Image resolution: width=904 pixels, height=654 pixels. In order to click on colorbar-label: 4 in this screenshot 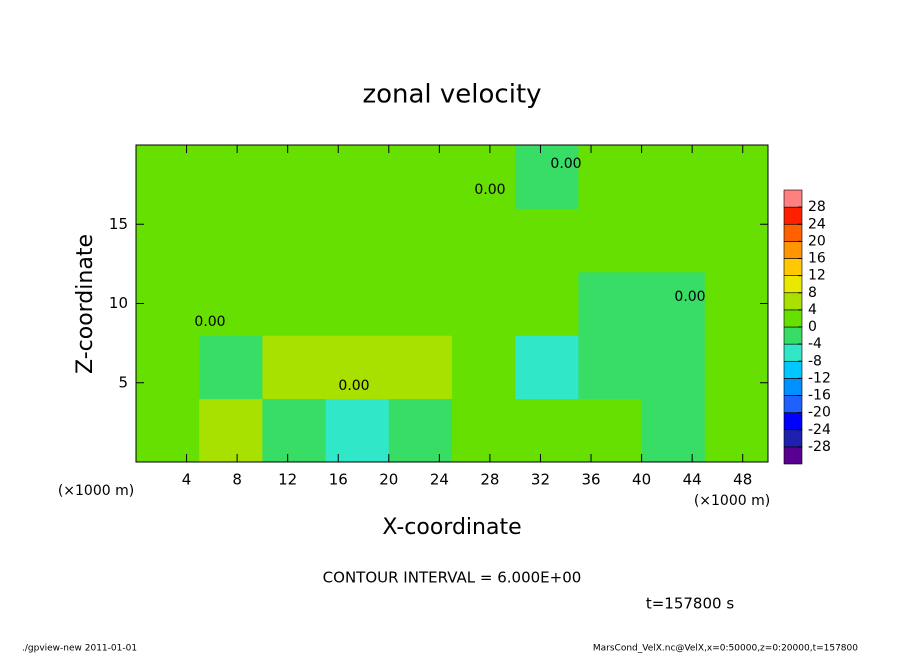, I will do `click(812, 310)`.